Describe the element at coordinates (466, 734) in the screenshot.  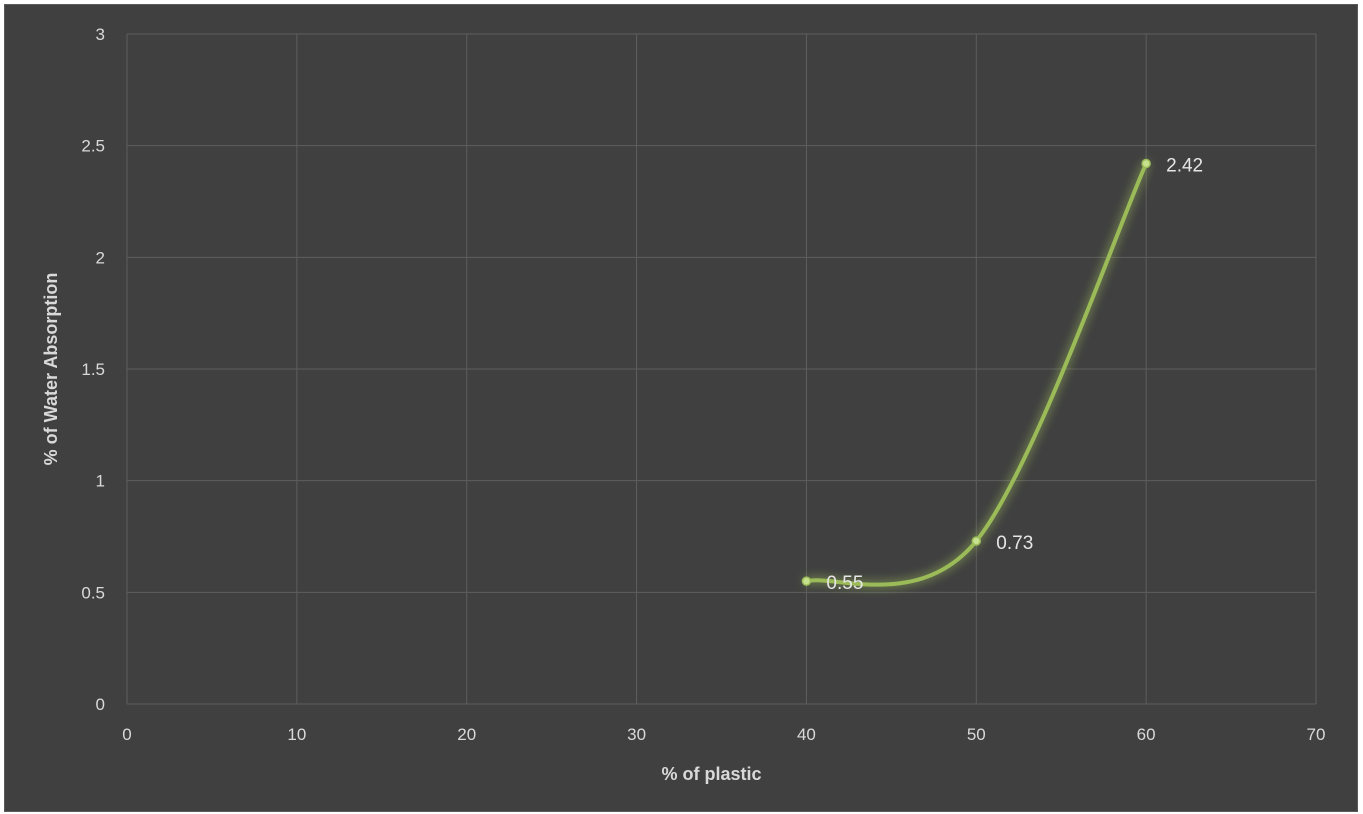
I see `x-tick-label: 20` at that location.